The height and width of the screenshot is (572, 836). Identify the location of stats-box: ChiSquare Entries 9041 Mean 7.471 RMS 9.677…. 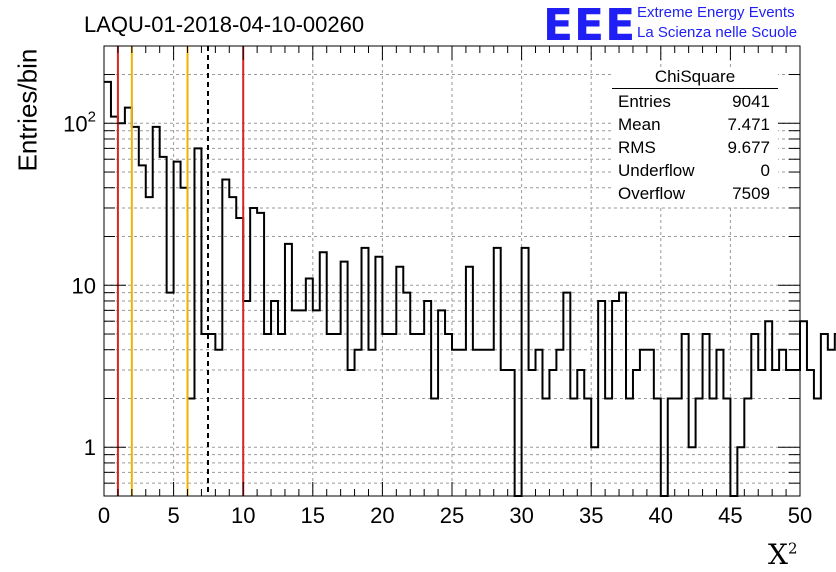
(695, 136).